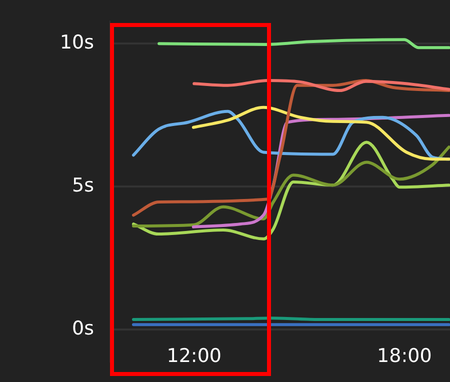 This screenshot has width=450, height=382. What do you see at coordinates (83, 185) in the screenshot?
I see `y-tick-label: 5s` at bounding box center [83, 185].